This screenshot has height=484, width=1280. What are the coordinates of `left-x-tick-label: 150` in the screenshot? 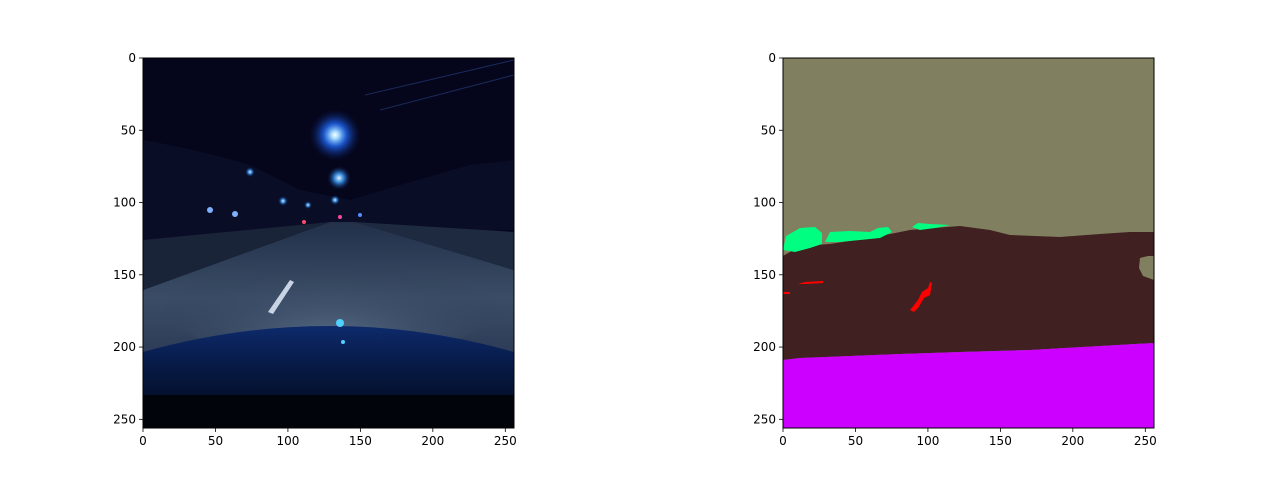 It's located at (360, 441).